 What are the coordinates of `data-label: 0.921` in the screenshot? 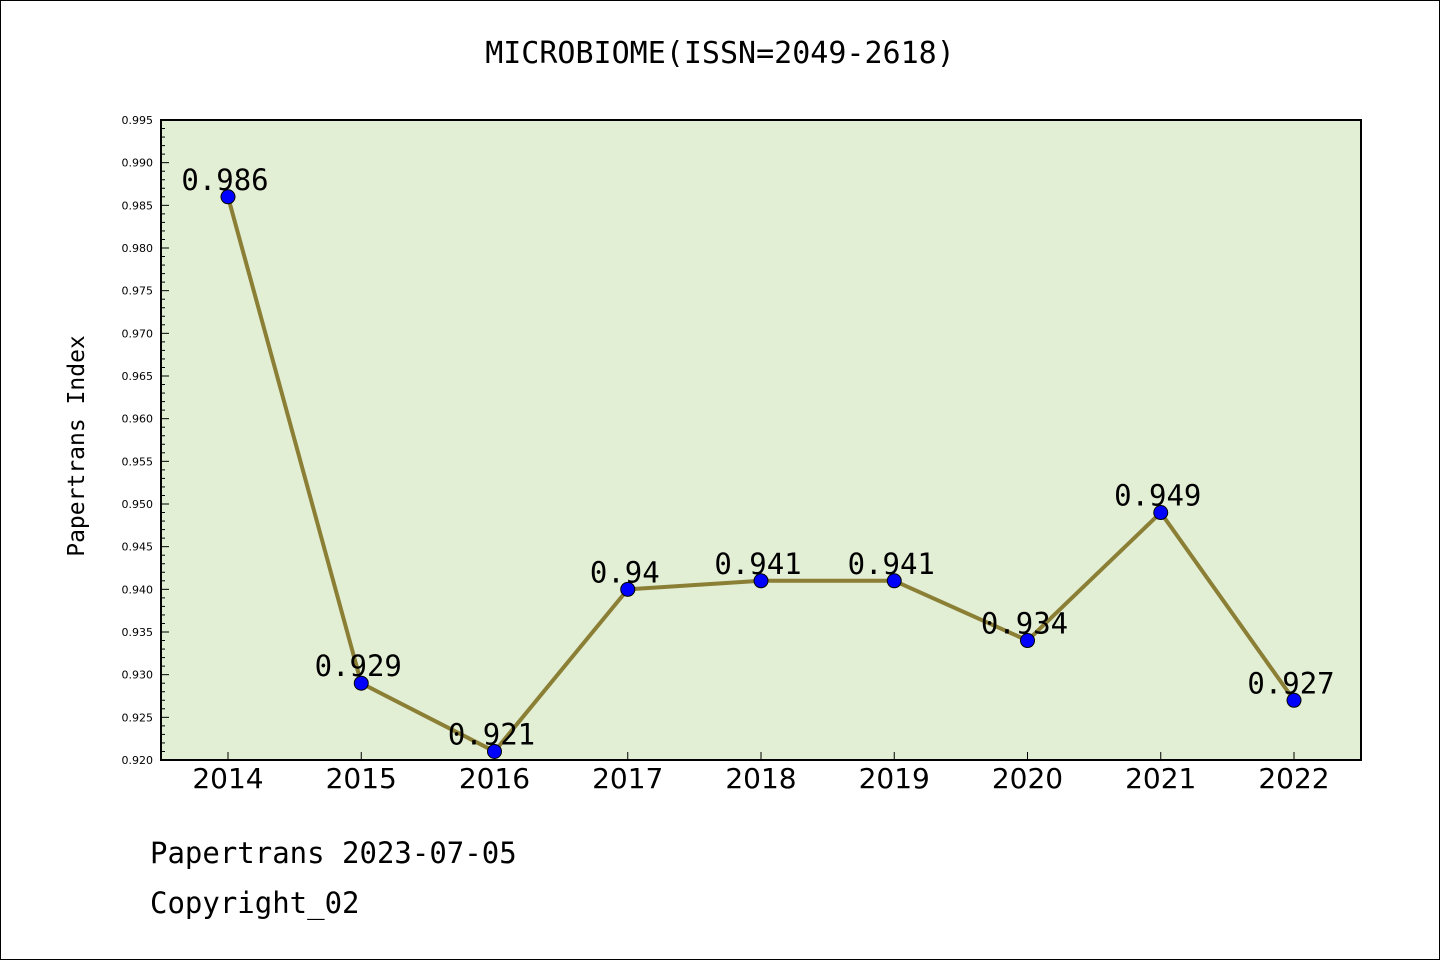 It's located at (491, 734).